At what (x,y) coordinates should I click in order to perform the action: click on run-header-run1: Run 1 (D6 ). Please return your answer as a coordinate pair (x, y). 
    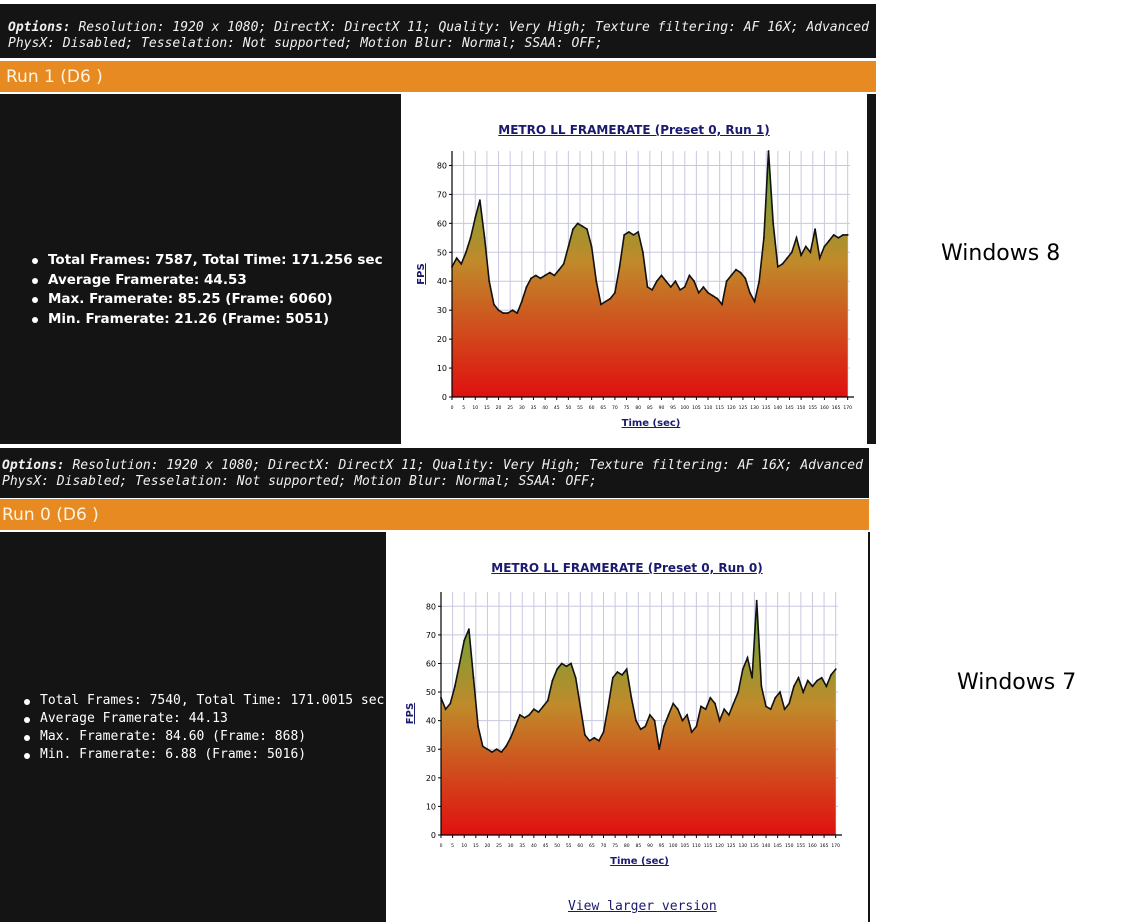
    Looking at the image, I should click on (438, 76).